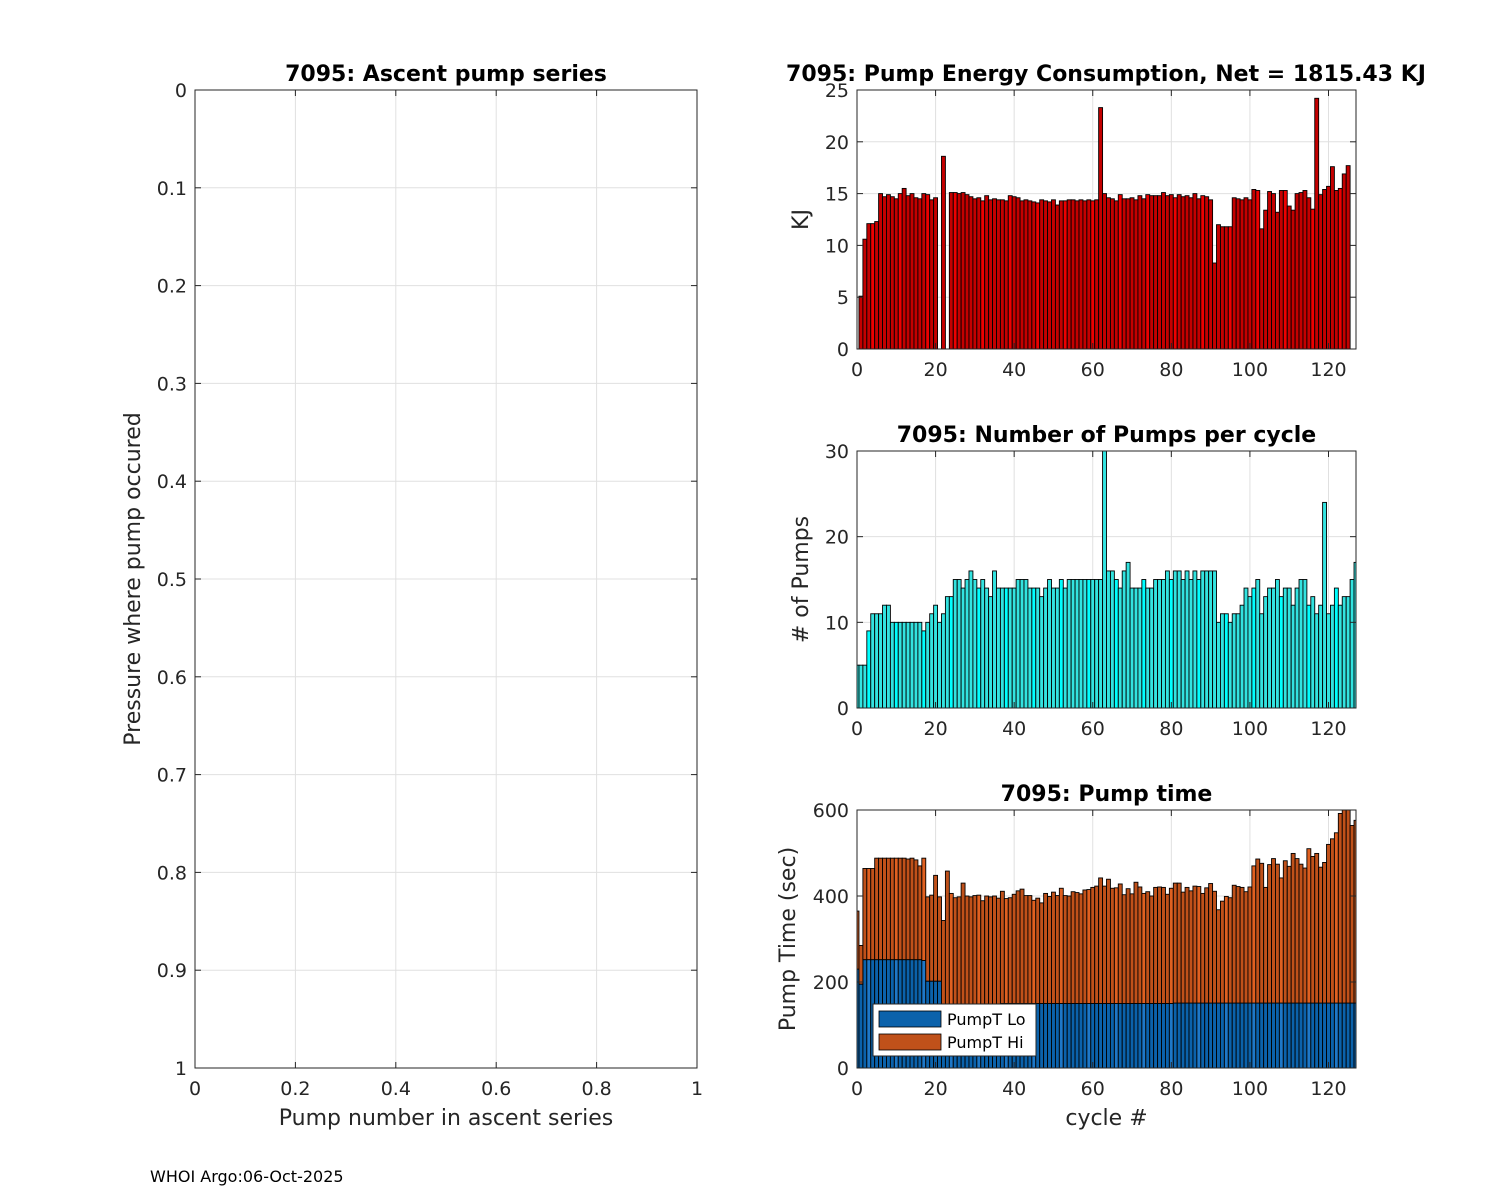  I want to click on x-tick-label: 0.6, so click(496, 1089).